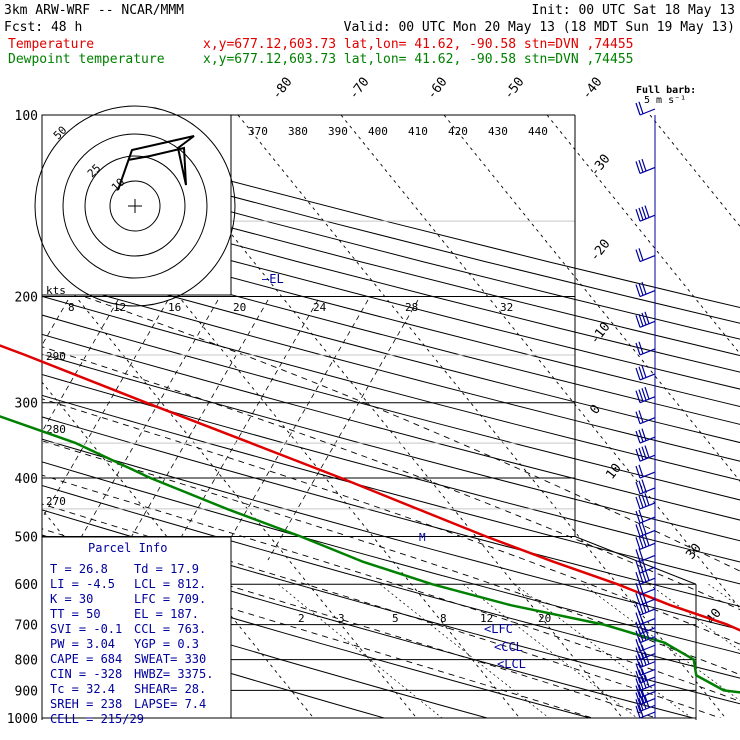  What do you see at coordinates (282, 89) in the screenshot?
I see `isotherm-label: -80` at bounding box center [282, 89].